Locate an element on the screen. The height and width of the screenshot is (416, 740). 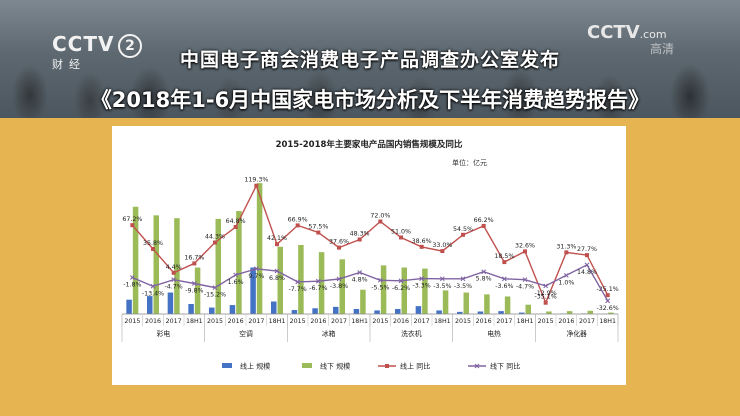
offline-yoy-data-label: -12.9% is located at coordinates (546, 293).